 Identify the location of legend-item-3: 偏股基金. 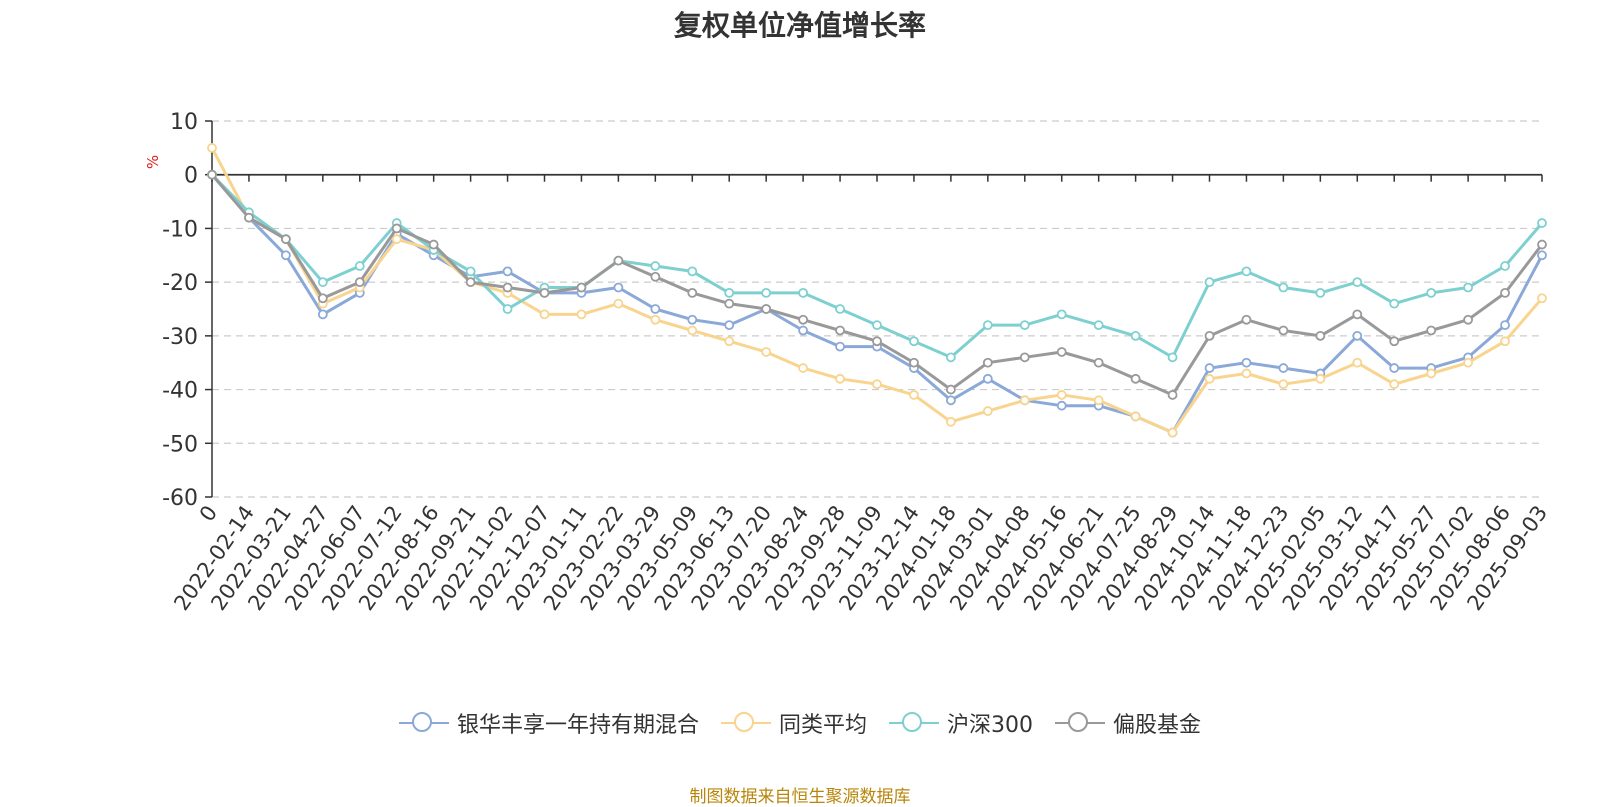
(1128, 723).